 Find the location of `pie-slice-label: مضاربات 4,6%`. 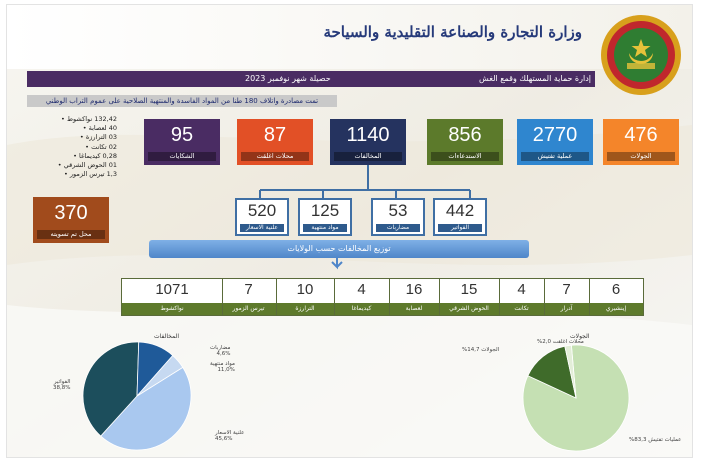

pie-slice-label: مضاربات 4,6% is located at coordinates (220, 351).